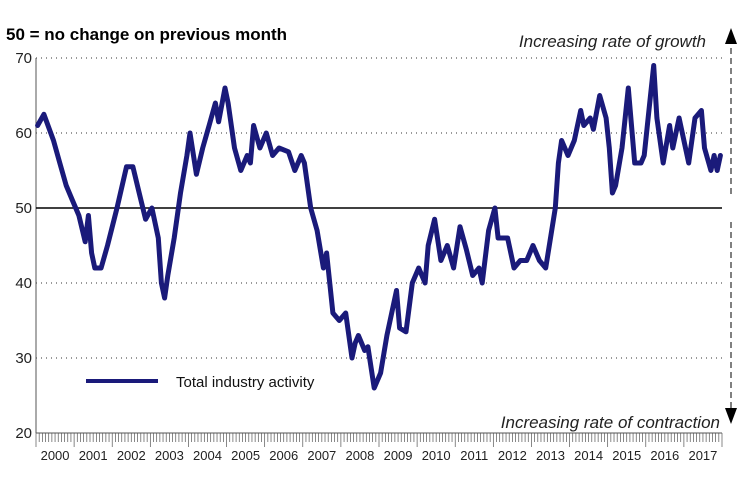  What do you see at coordinates (131, 455) in the screenshot?
I see `x-tick-label: 2002` at bounding box center [131, 455].